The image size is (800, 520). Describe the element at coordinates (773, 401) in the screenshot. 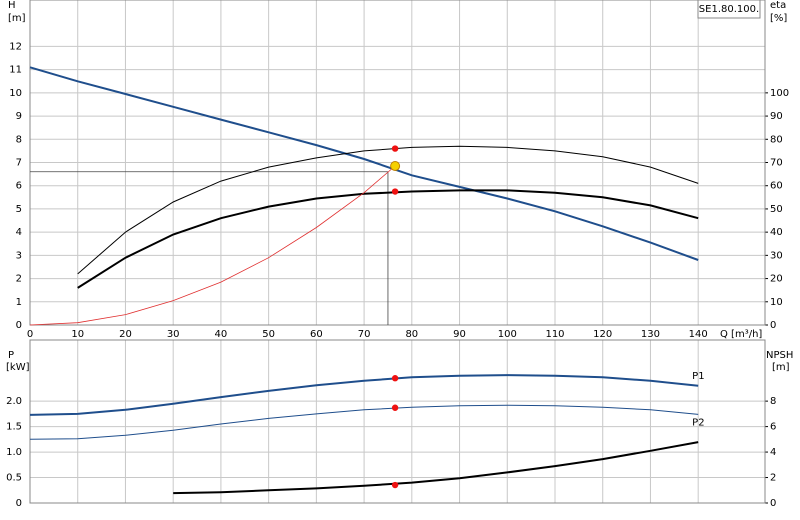

I see `y2-tick-label: 8` at that location.